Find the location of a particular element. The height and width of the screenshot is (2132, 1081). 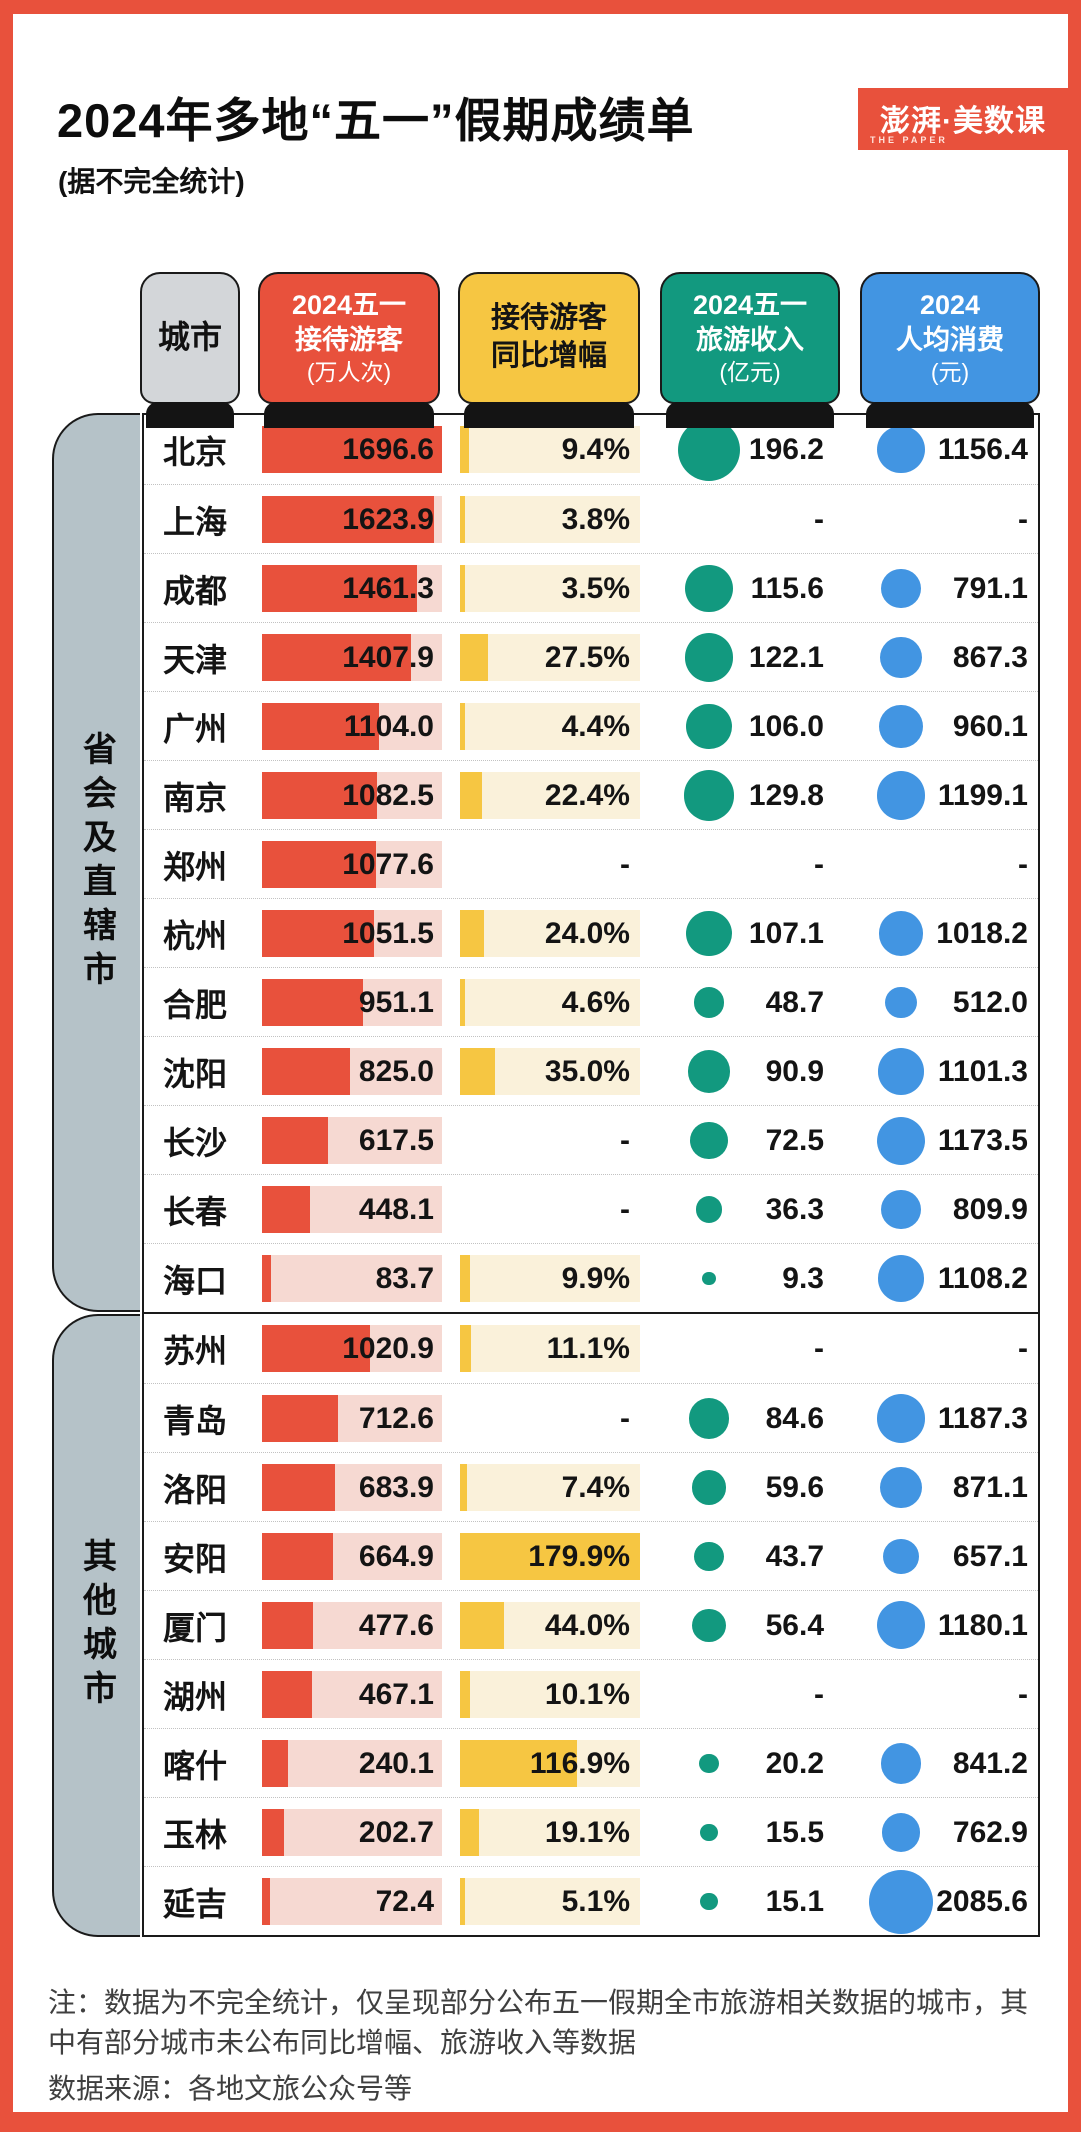

section-bracket-others: 其他城市 is located at coordinates (96, 1625).